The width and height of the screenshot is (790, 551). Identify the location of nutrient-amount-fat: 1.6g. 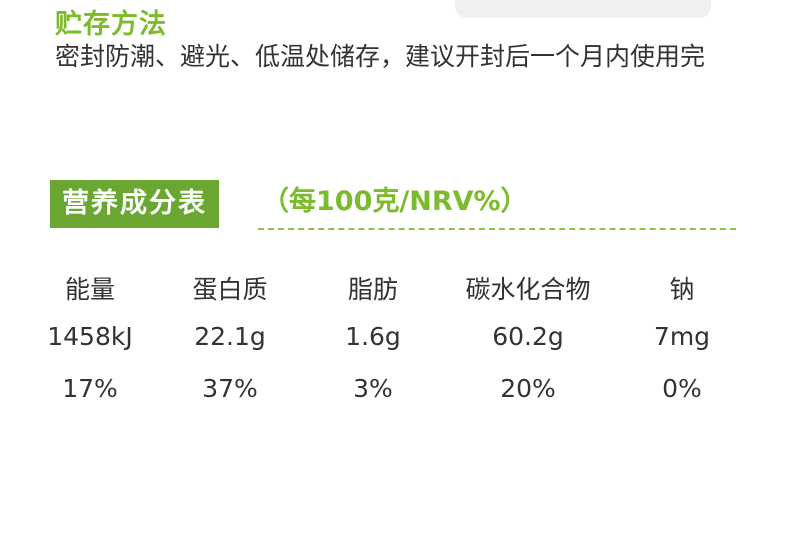
(373, 336).